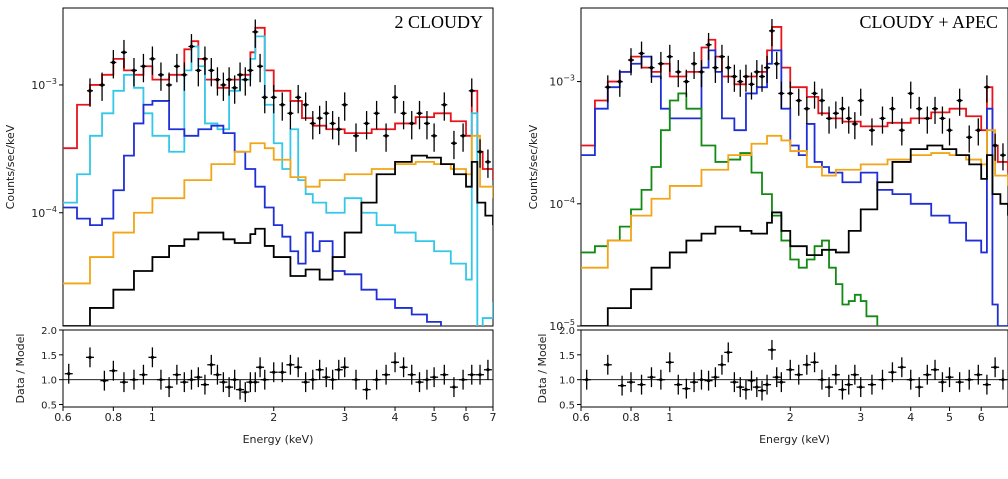 The width and height of the screenshot is (1008, 479). Describe the element at coordinates (929, 22) in the screenshot. I see `panel-title: CLOUDY + APEC` at that location.